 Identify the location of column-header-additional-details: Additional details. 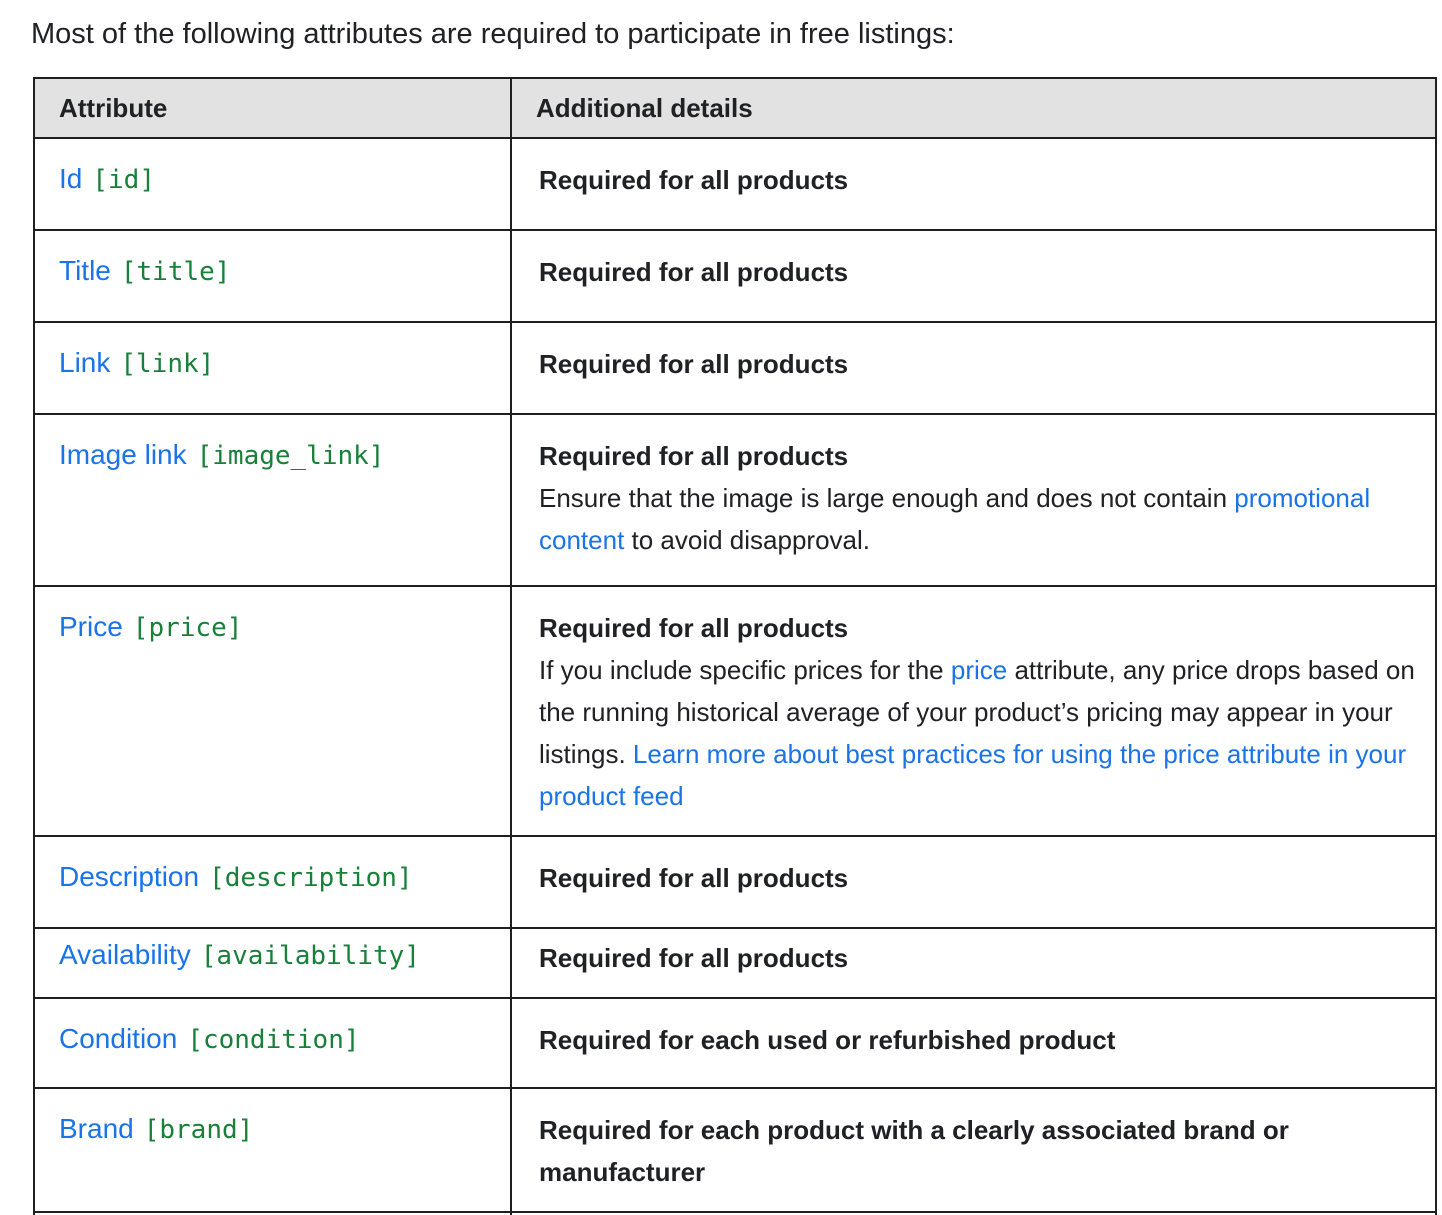
(973, 108).